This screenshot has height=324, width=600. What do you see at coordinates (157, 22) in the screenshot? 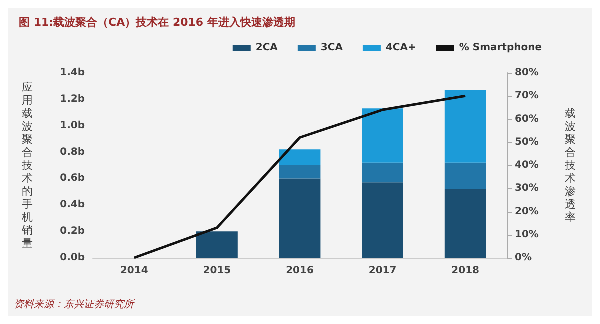
I see `chart-title: 图 11:载波聚合（CA）技术在 2016 年进入快速渗透期` at bounding box center [157, 22].